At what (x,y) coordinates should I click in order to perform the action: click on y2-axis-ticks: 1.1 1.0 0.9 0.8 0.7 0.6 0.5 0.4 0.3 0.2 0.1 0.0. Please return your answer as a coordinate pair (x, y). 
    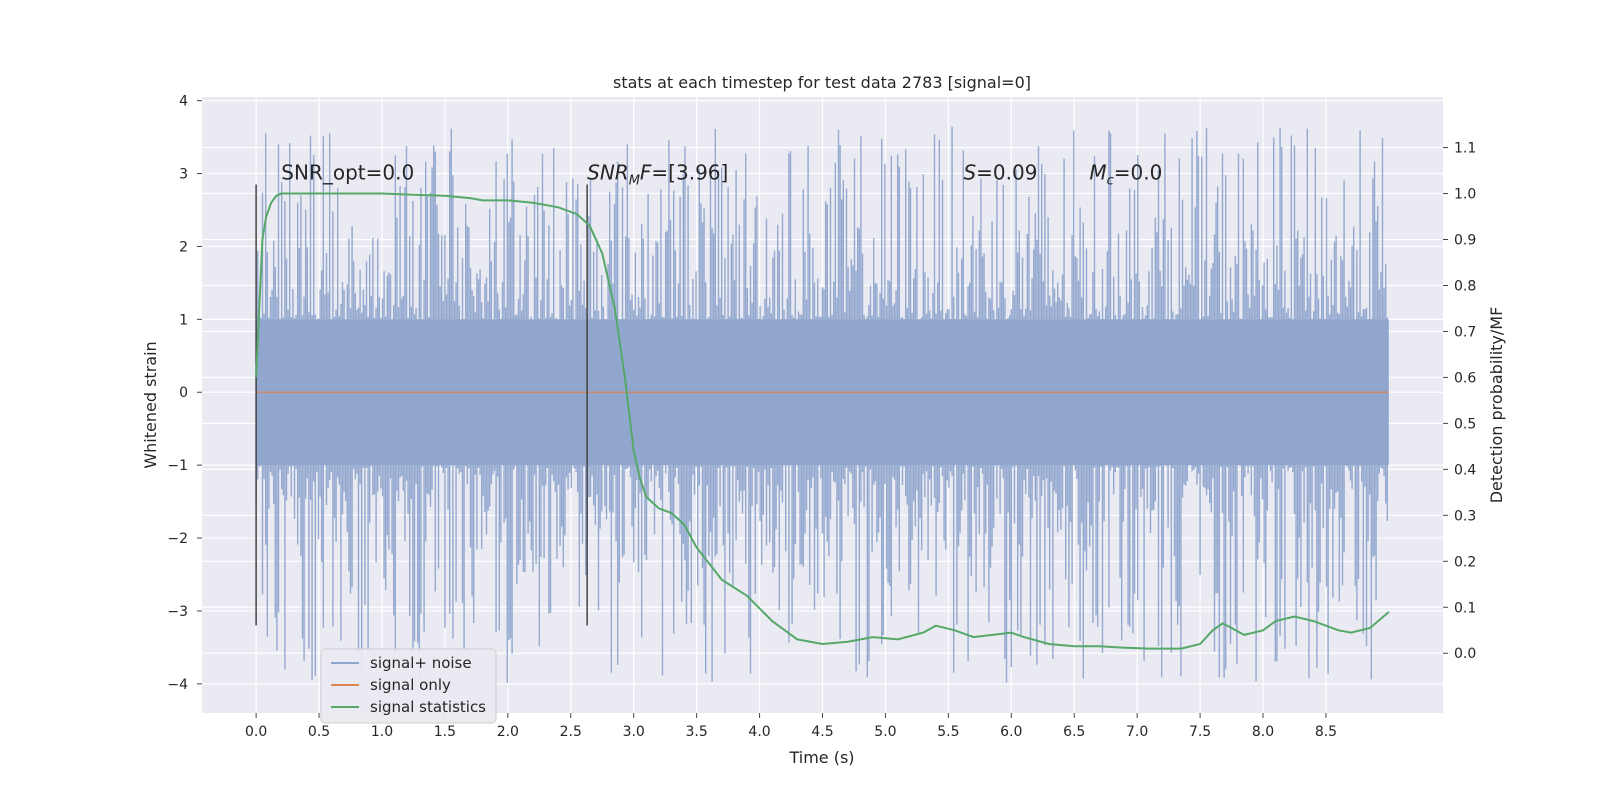
    Looking at the image, I should click on (1459, 401).